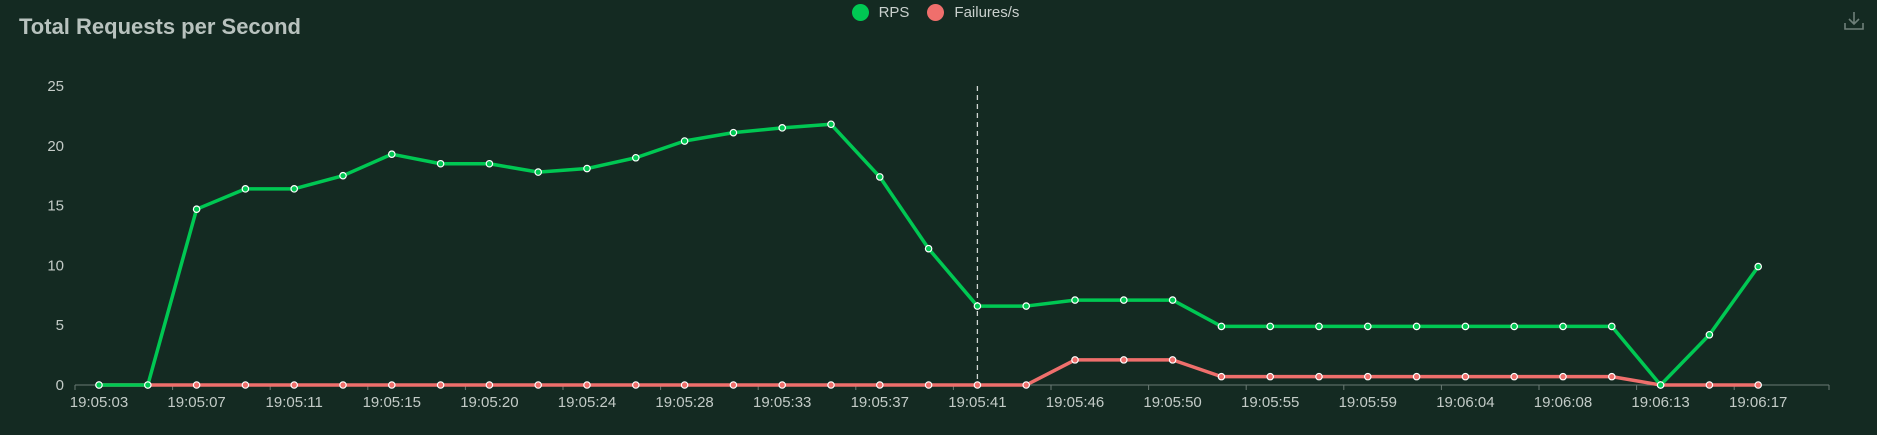 The height and width of the screenshot is (435, 1877). Describe the element at coordinates (55, 86) in the screenshot. I see `y-tick-label: 25` at that location.